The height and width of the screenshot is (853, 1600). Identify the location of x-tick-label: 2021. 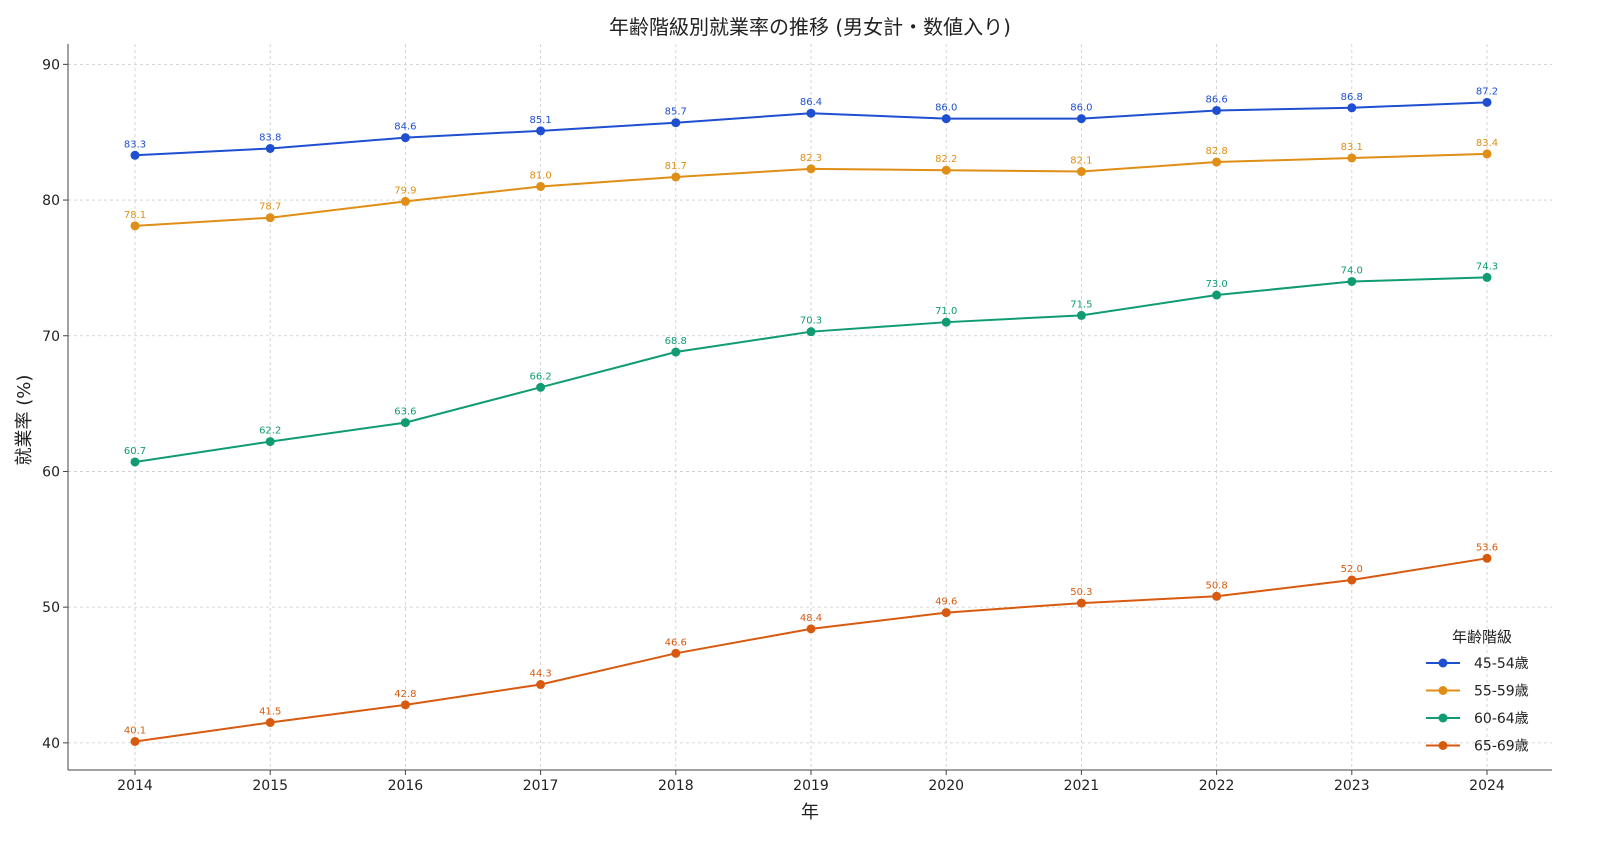
(1082, 786).